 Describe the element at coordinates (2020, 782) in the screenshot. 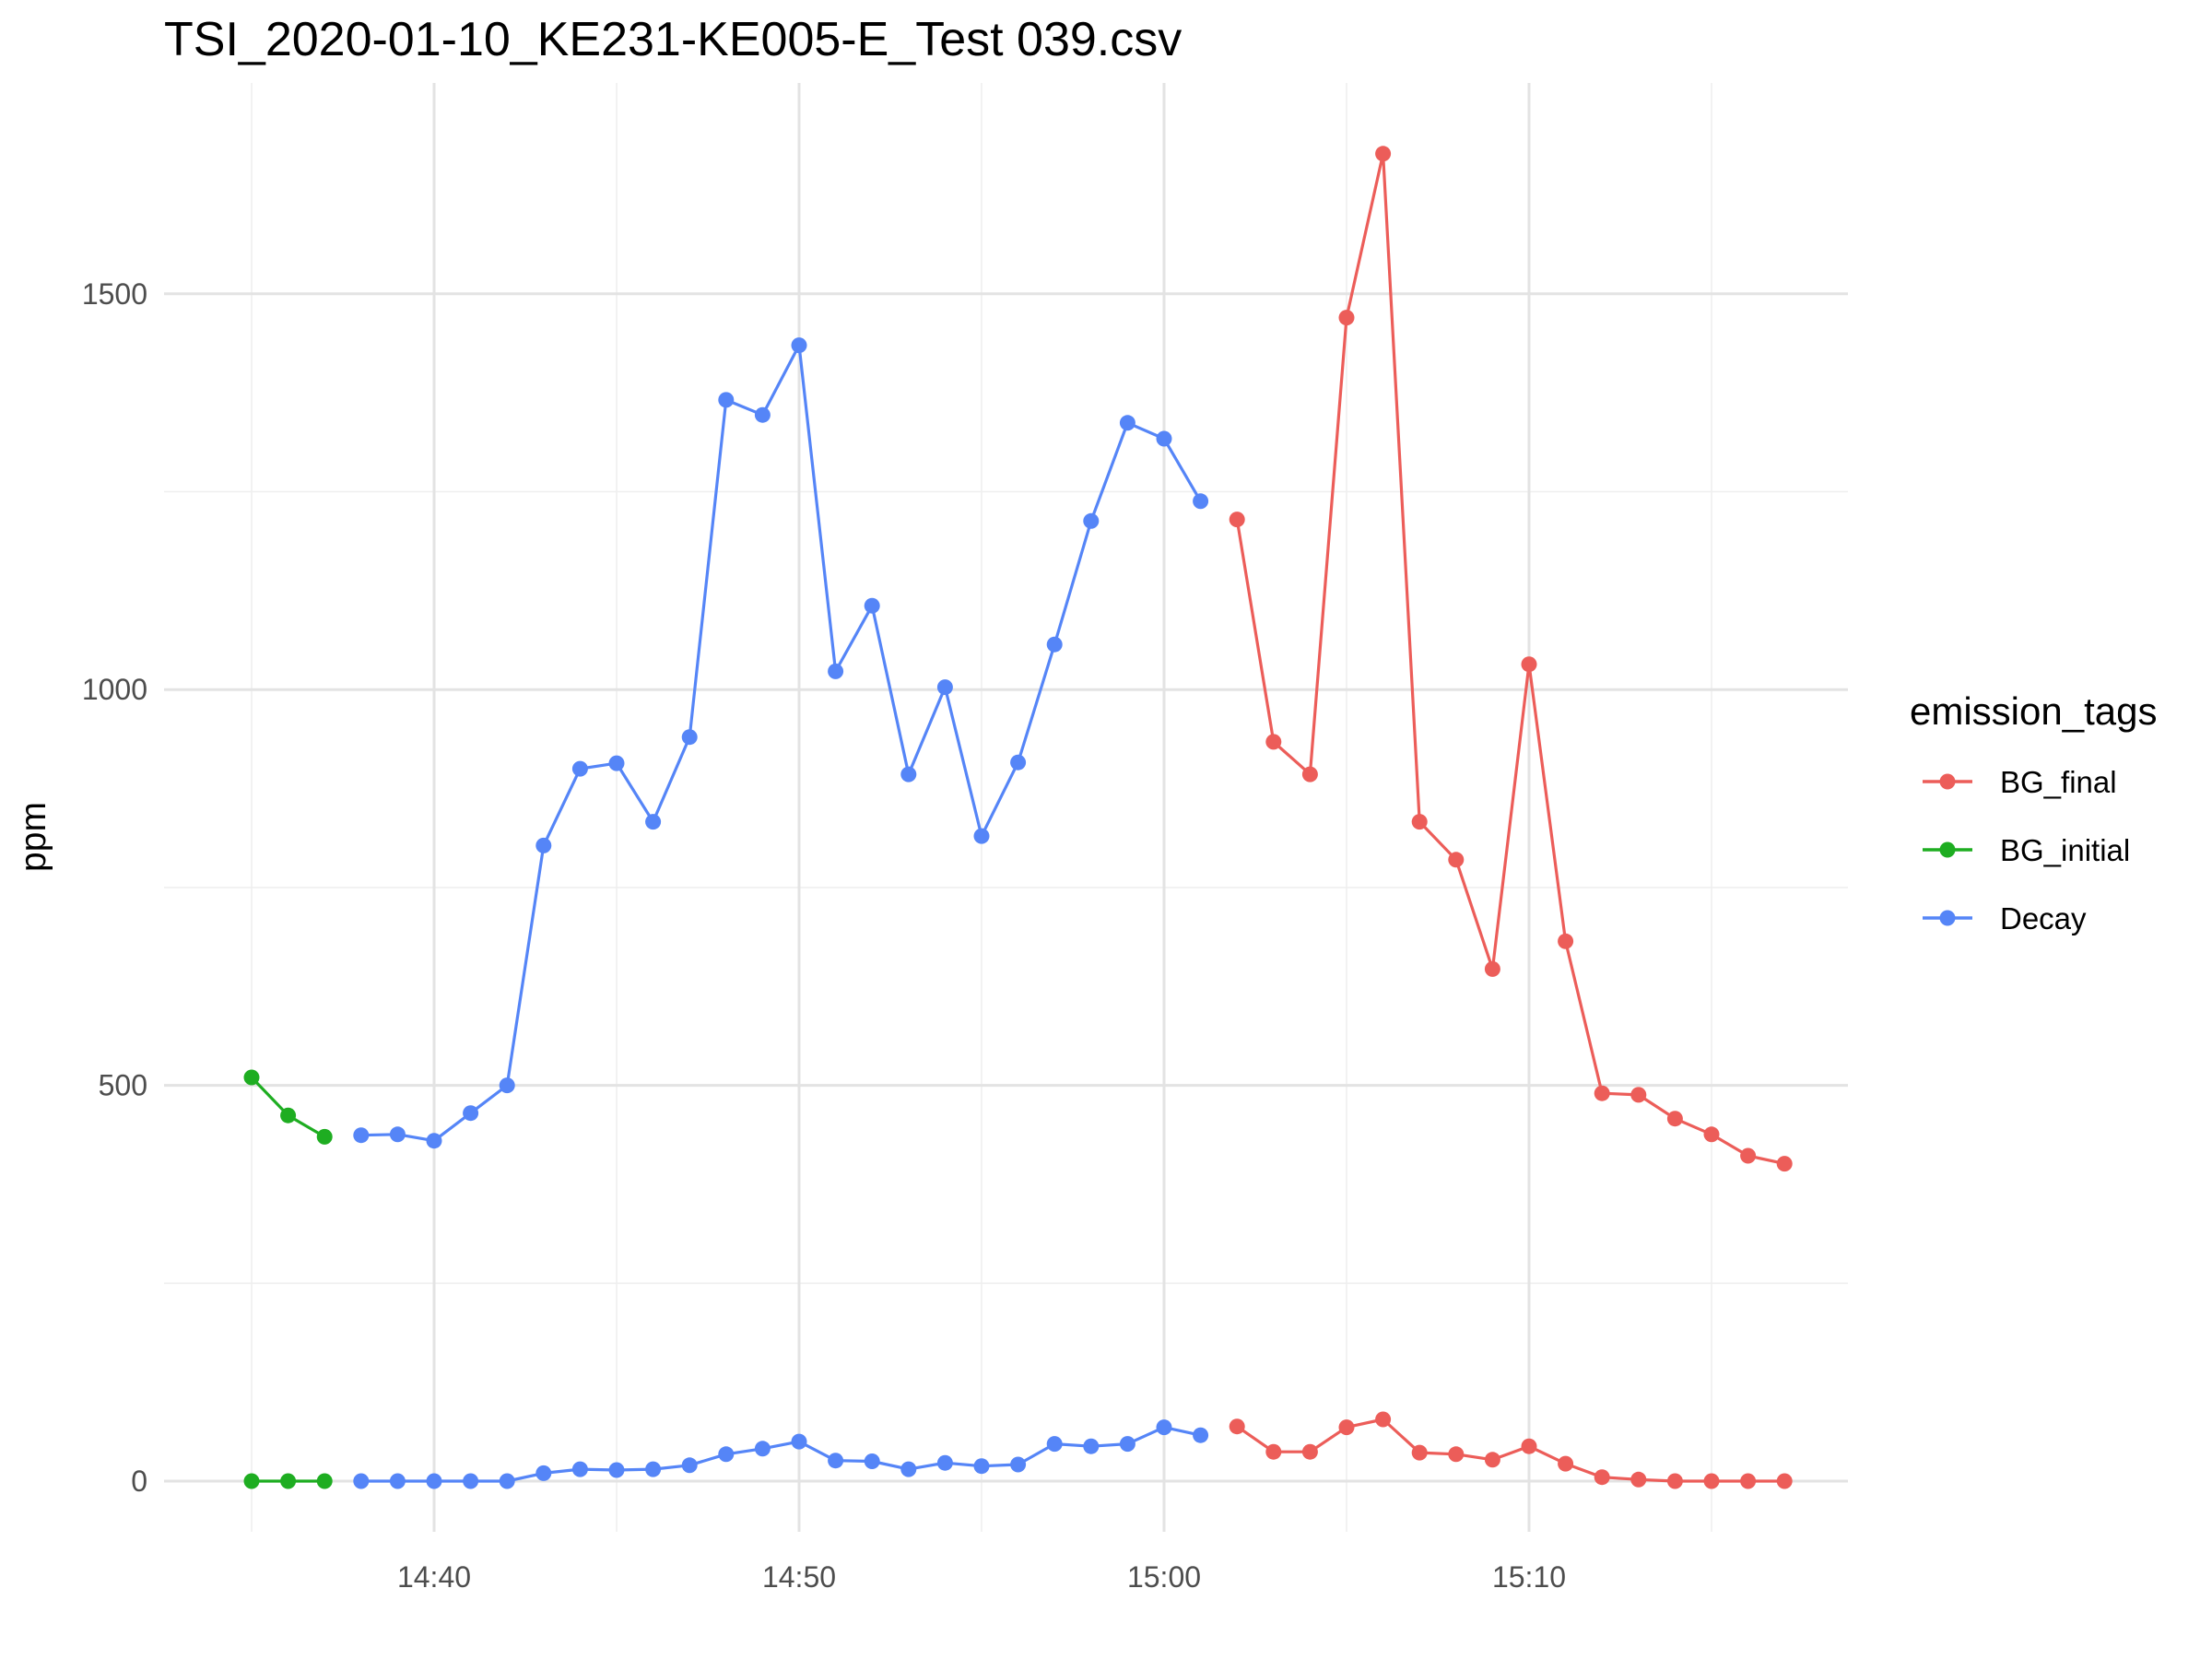

I see `legend-item: BG_final` at that location.